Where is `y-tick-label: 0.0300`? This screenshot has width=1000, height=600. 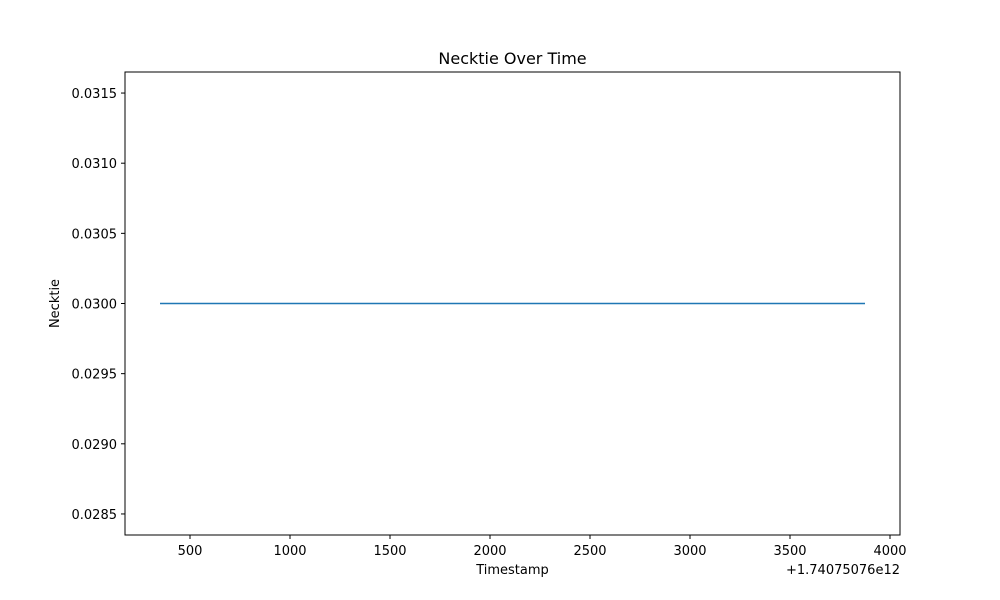 y-tick-label: 0.0300 is located at coordinates (95, 305).